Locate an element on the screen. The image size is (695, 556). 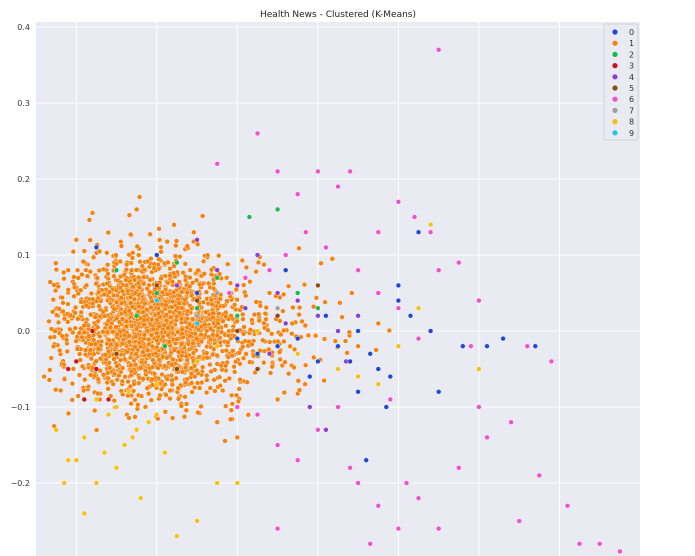
legend-label: 9 is located at coordinates (631, 133).